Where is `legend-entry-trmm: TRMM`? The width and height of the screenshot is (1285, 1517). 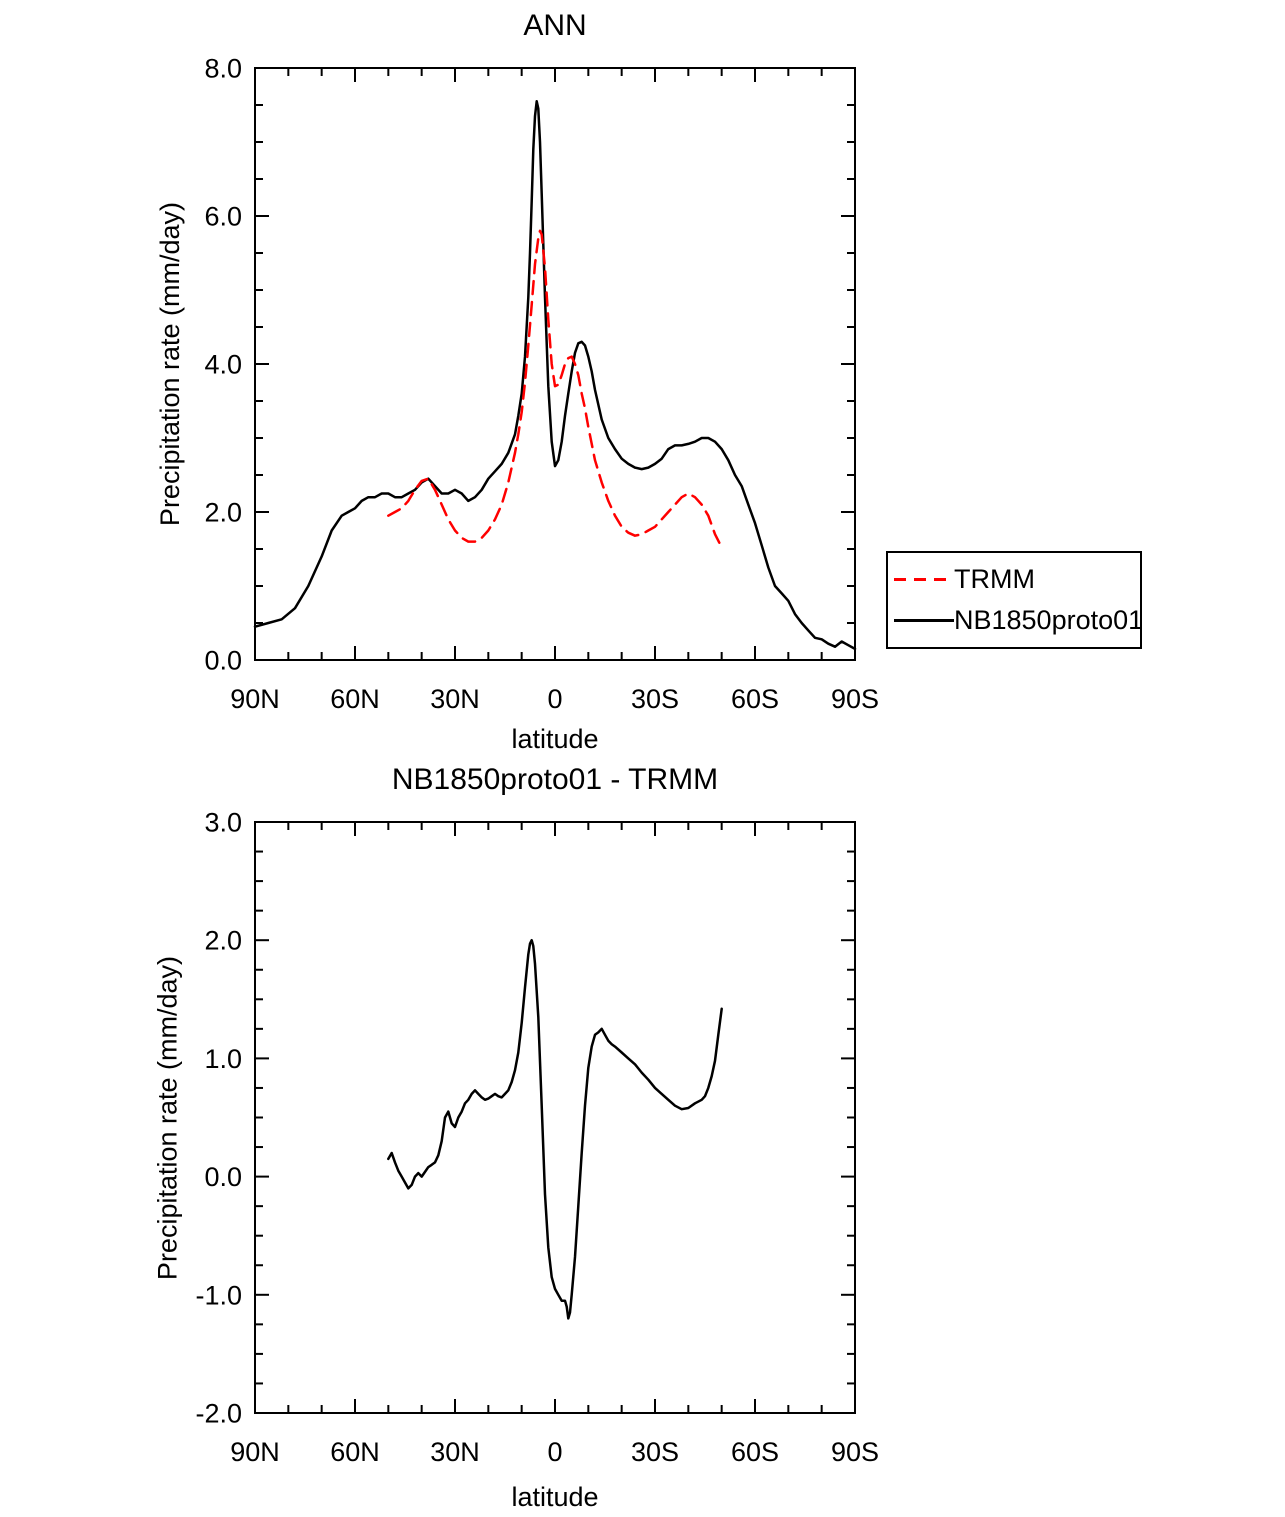 legend-entry-trmm: TRMM is located at coordinates (1014, 579).